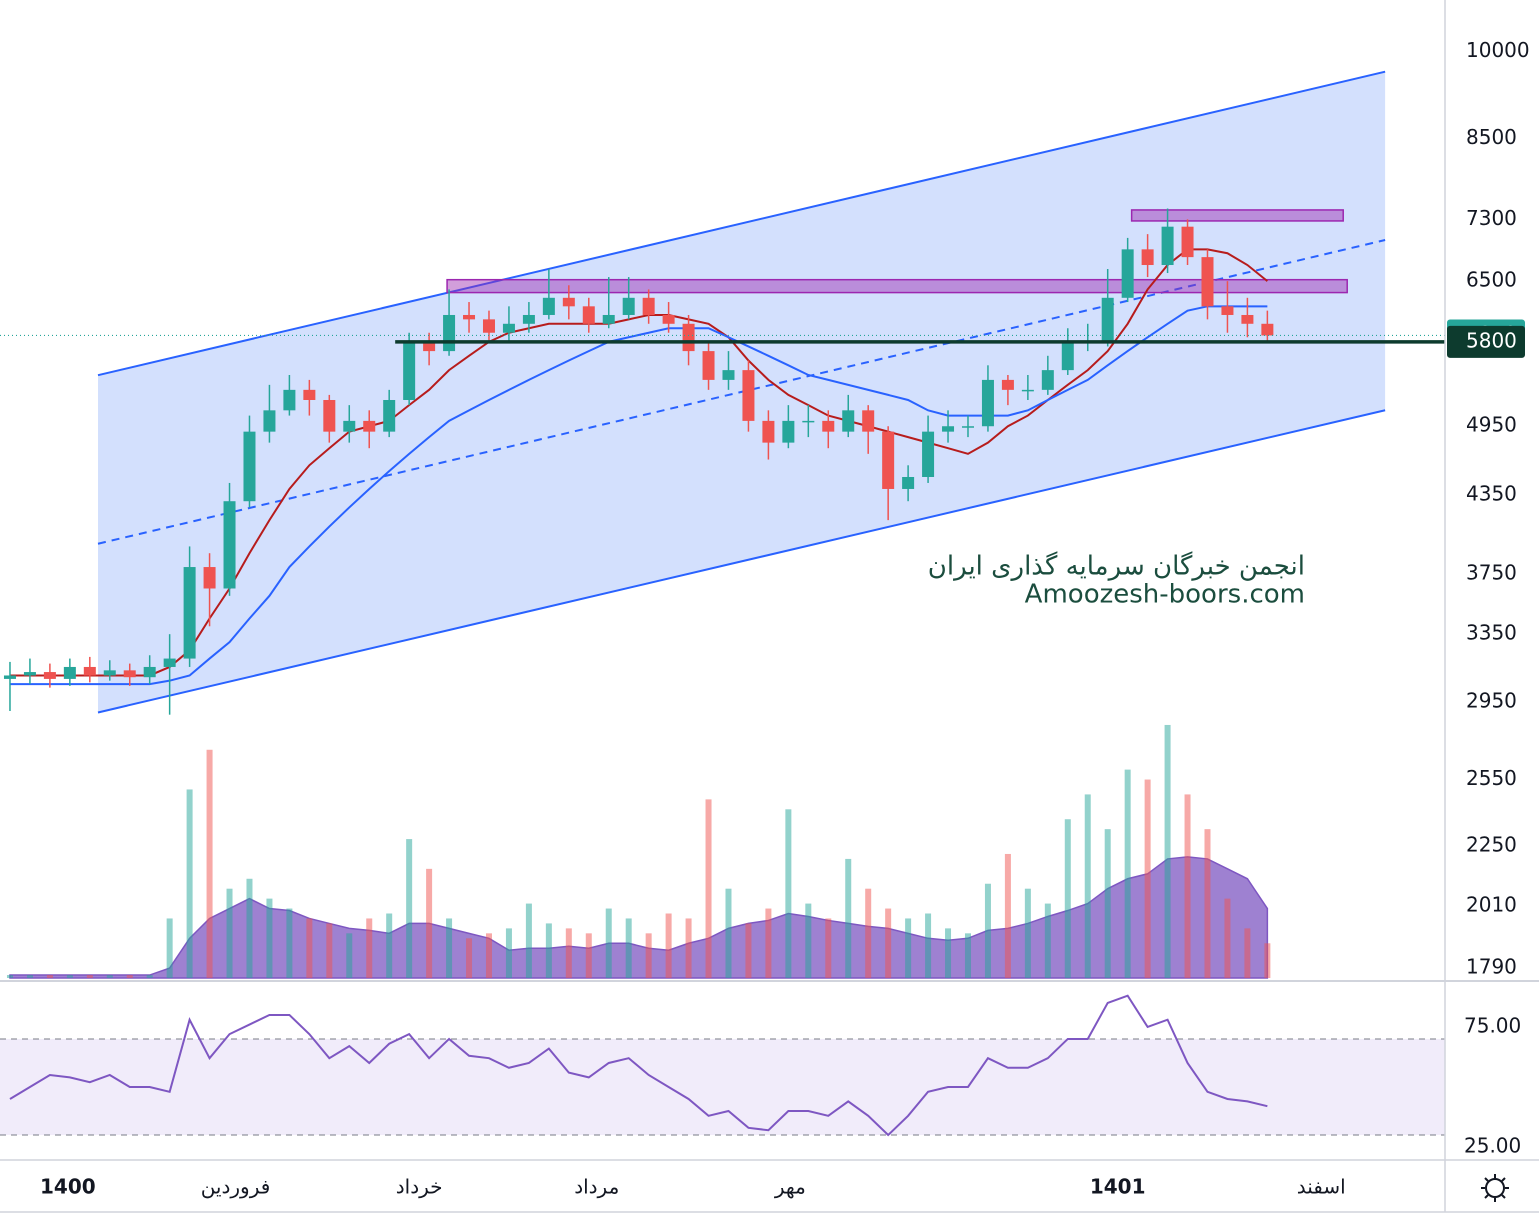 This screenshot has height=1218, width=1539. Describe the element at coordinates (1498, 50) in the screenshot. I see `y-tick-label: 10000` at that location.